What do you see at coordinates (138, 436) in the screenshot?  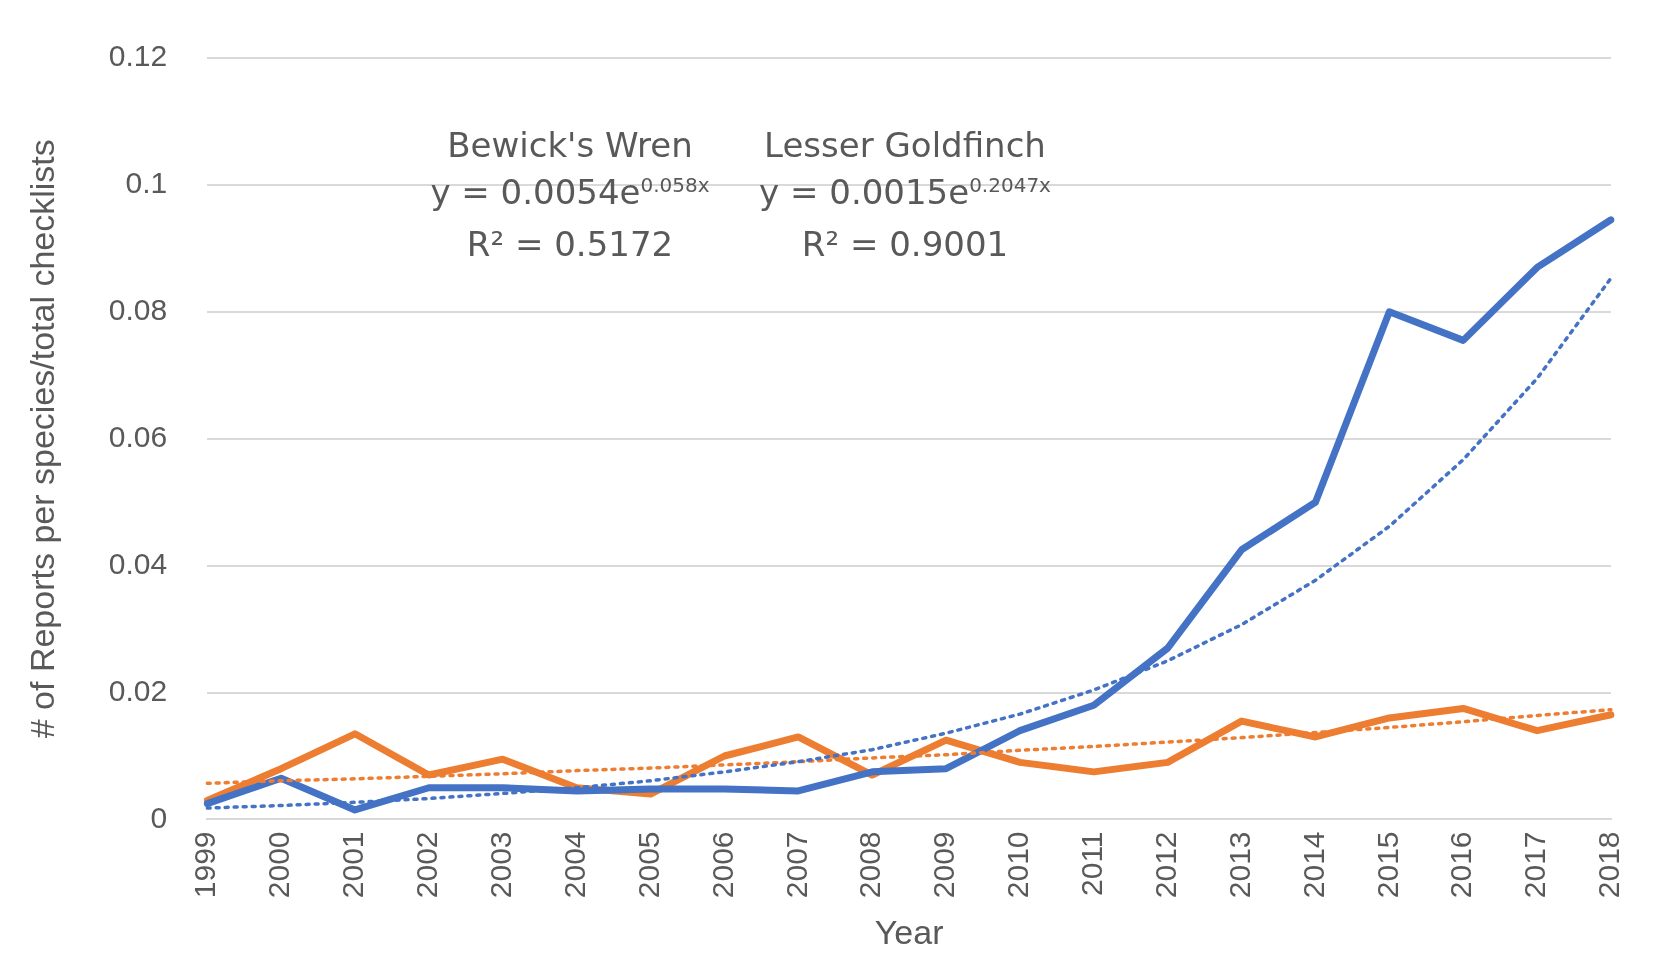 I see `y-tick-label: 0.06` at bounding box center [138, 436].